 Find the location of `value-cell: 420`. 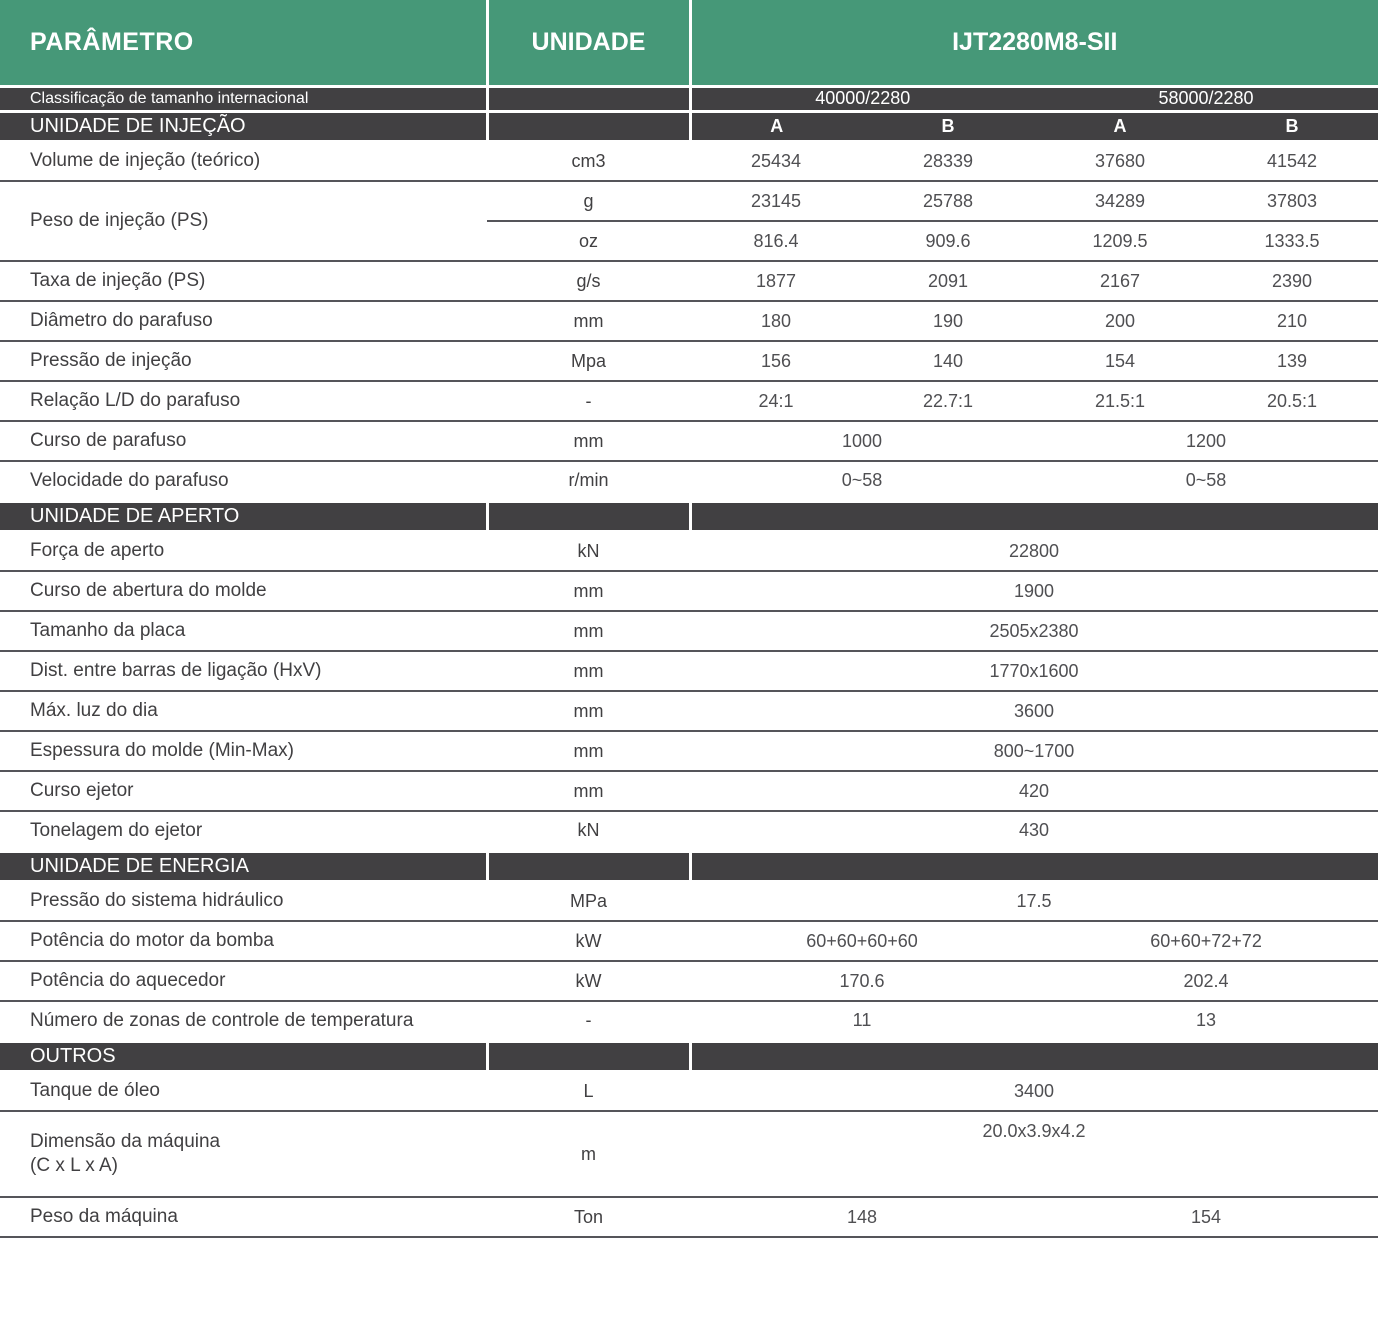

value-cell: 420 is located at coordinates (1034, 790).